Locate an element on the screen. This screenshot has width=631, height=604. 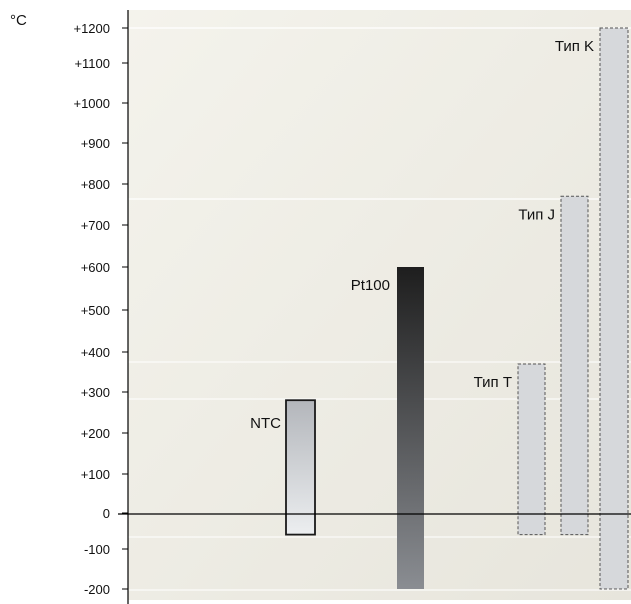
y-tick-label: +100 is located at coordinates (95, 474).